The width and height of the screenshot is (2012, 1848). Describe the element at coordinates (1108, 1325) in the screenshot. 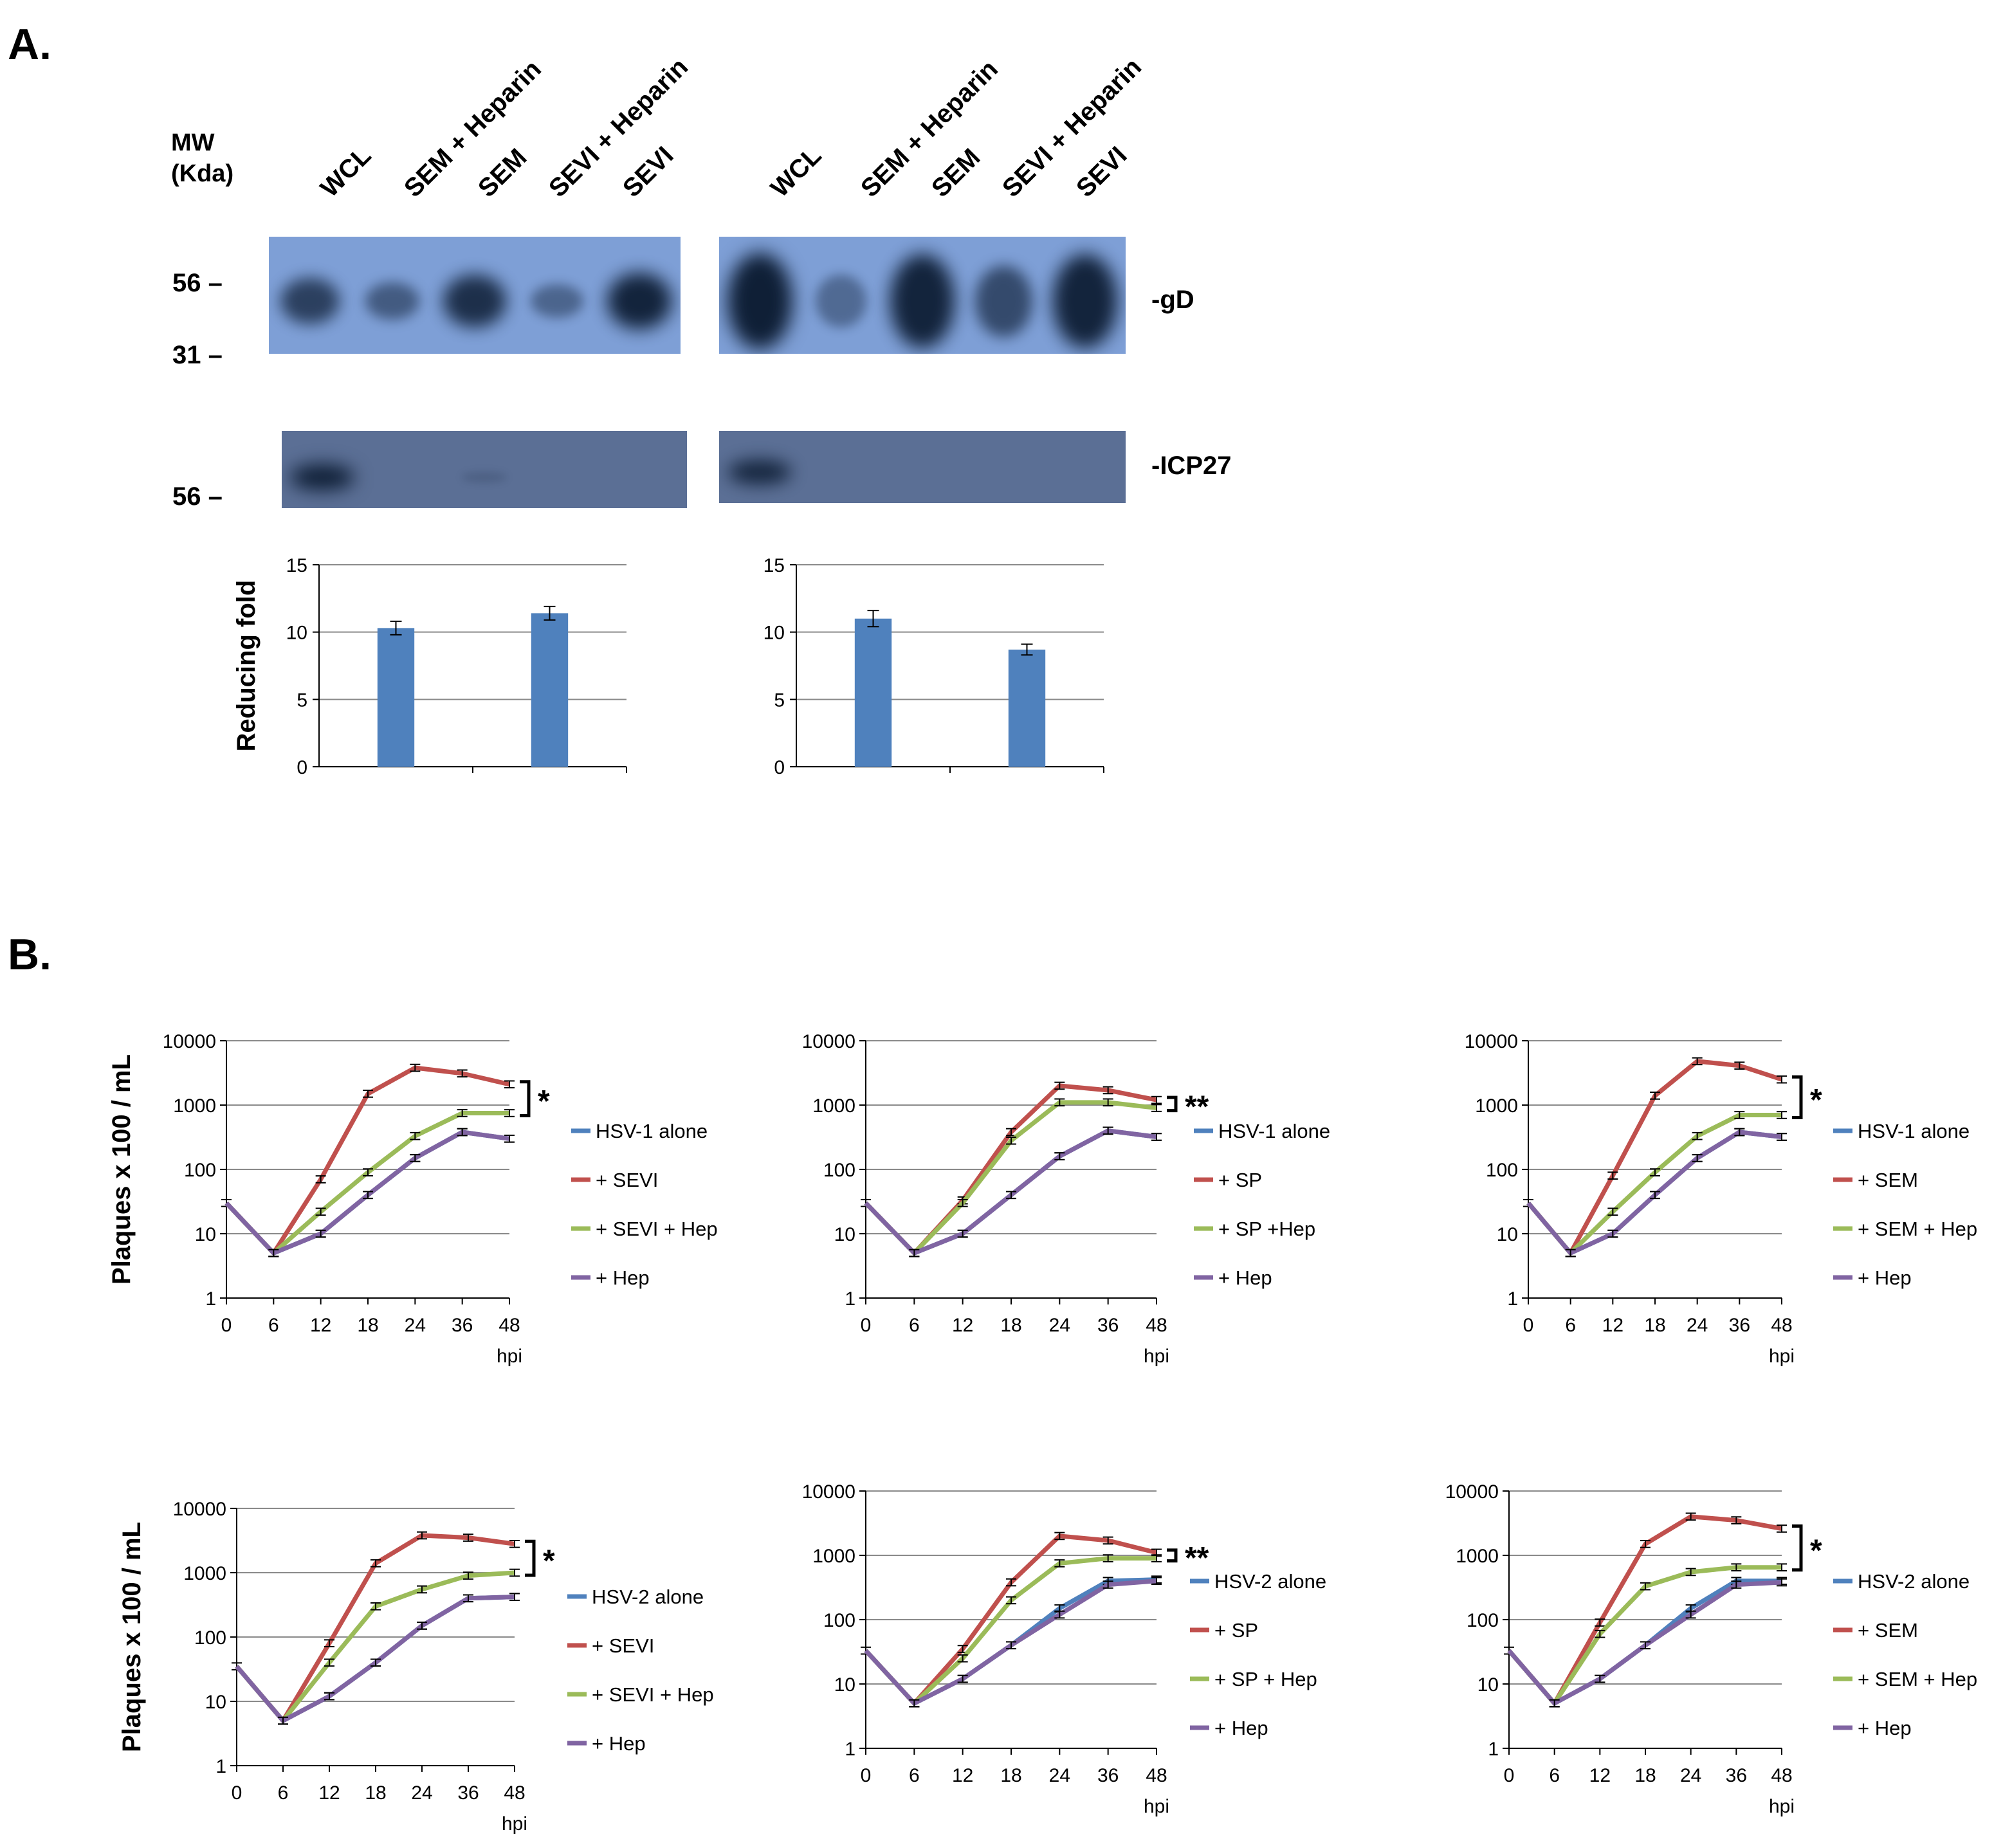

I see `line-chart-2-xtick-label: 36` at that location.